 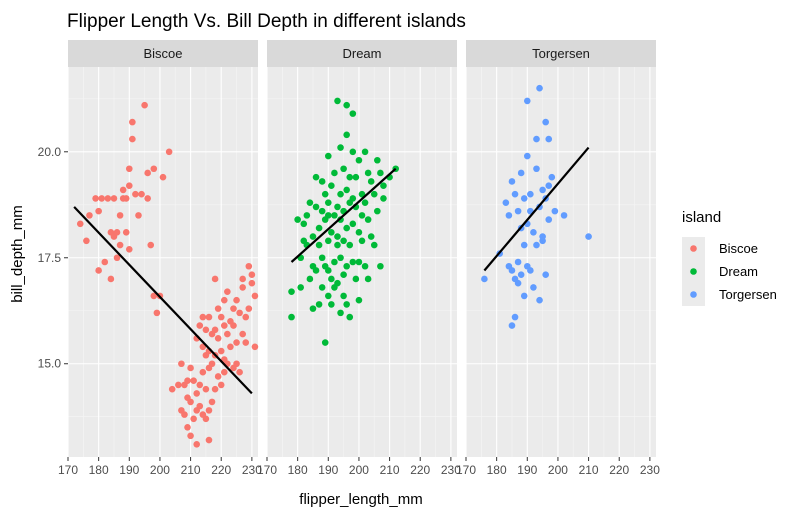 I want to click on strip-torgersen, so click(x=561, y=53).